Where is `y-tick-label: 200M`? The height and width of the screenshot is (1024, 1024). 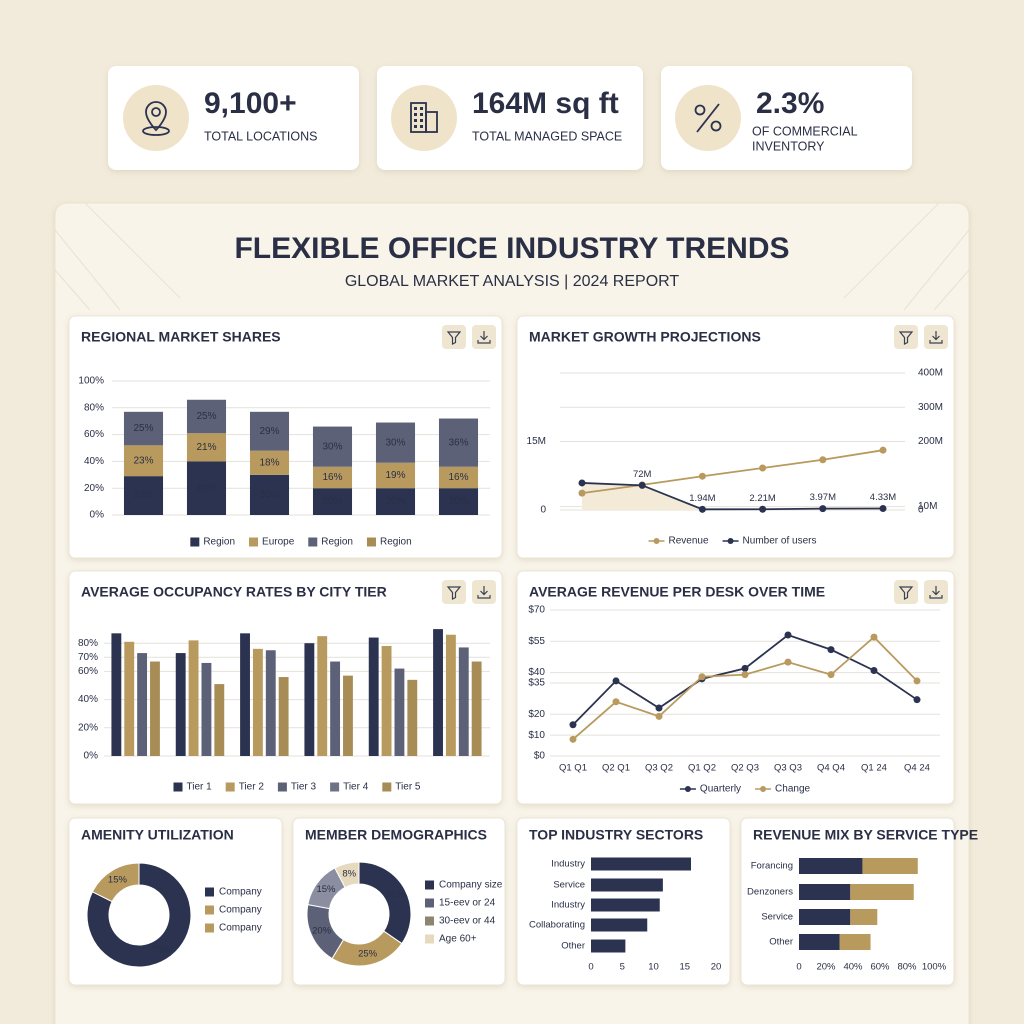
y-tick-label: 200M is located at coordinates (930, 441).